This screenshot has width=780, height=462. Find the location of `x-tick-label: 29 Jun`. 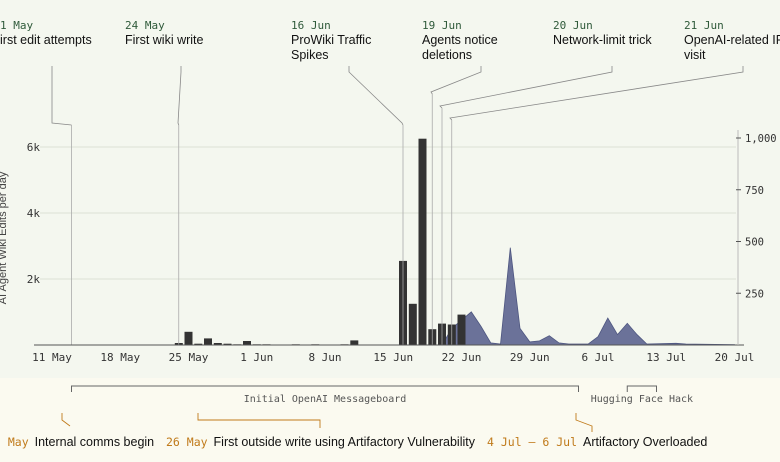

x-tick-label: 29 Jun is located at coordinates (530, 357).